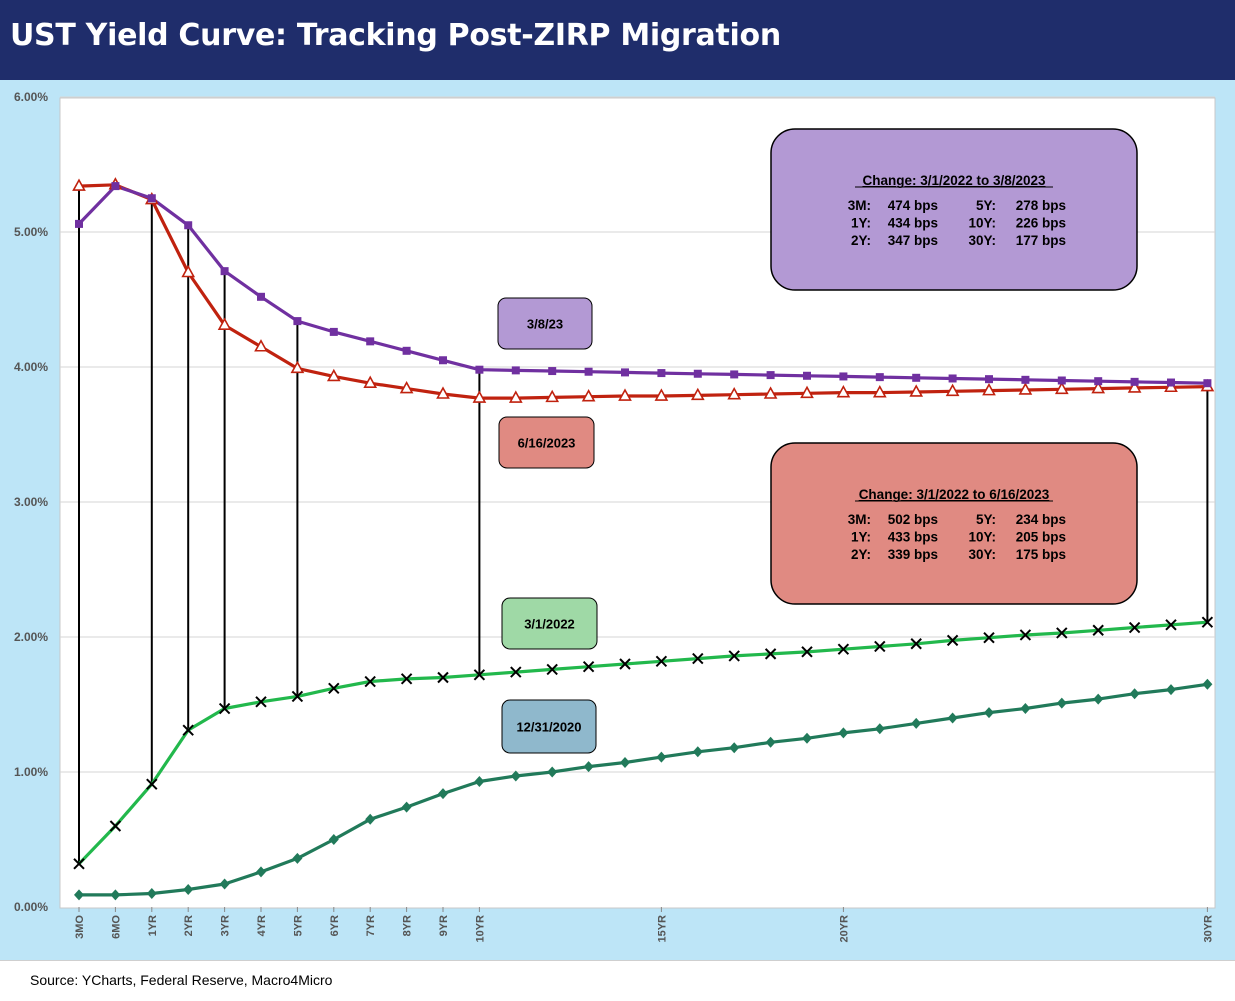  I want to click on series-label-group: 3/8/23 6/16/2023 3/1/2022 12/31/2020, so click(547, 525).